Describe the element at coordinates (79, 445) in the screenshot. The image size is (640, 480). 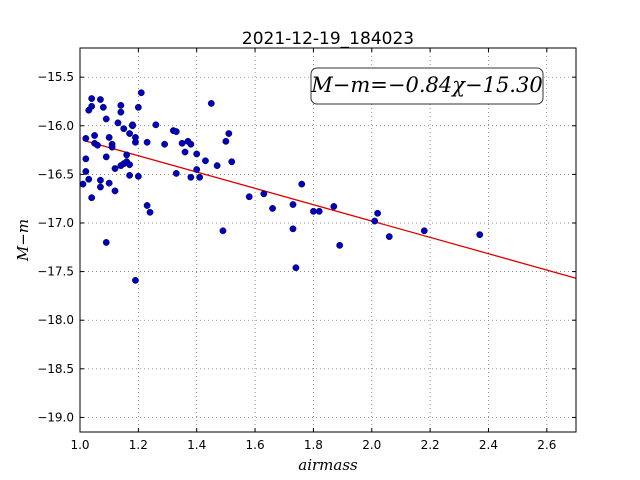
I see `x-tick-label: 1.0` at that location.